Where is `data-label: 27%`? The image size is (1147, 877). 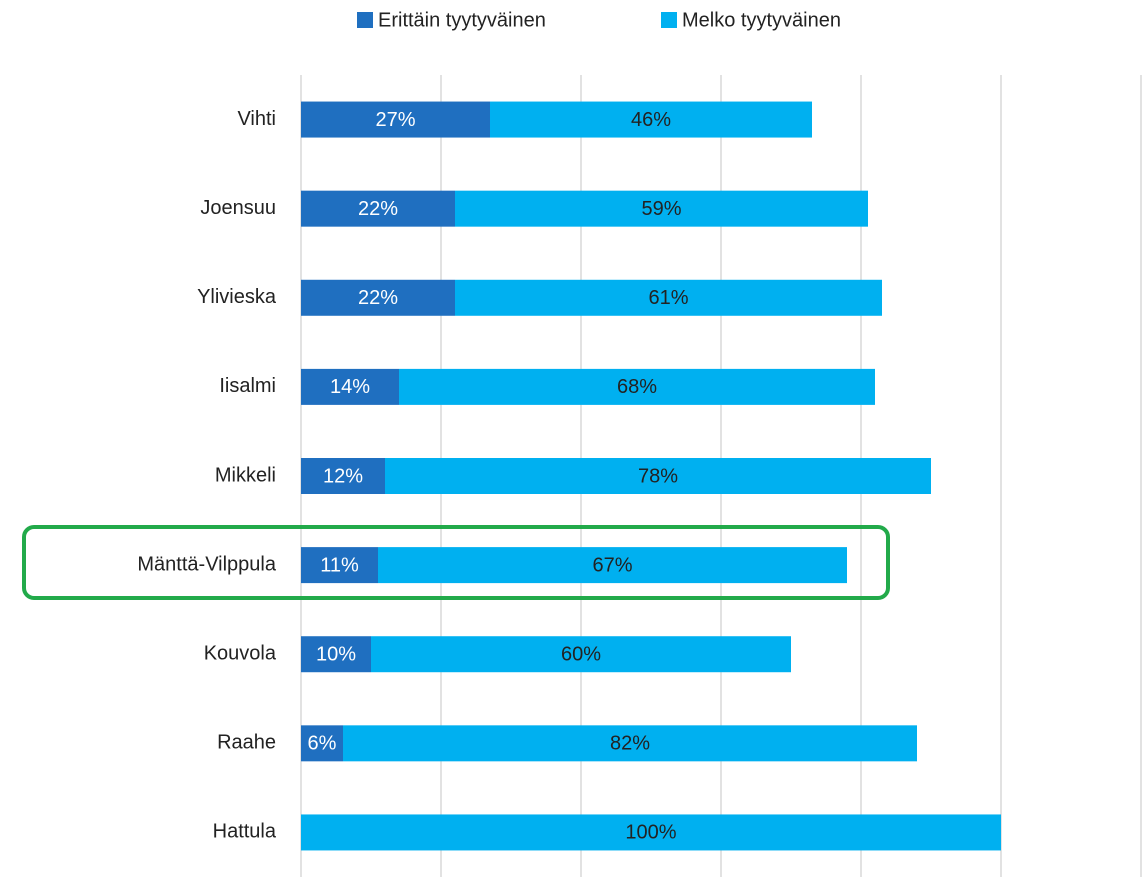 data-label: 27% is located at coordinates (395, 120).